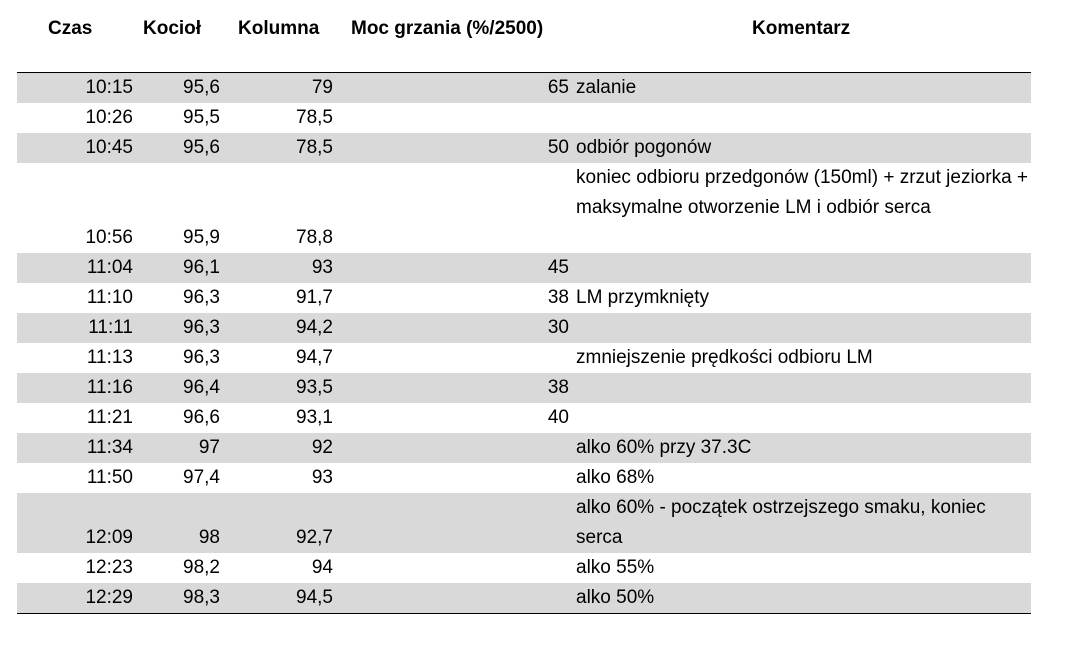 This screenshot has height=654, width=1070. What do you see at coordinates (643, 297) in the screenshot?
I see `cell-komentarz: LM przymknięty` at bounding box center [643, 297].